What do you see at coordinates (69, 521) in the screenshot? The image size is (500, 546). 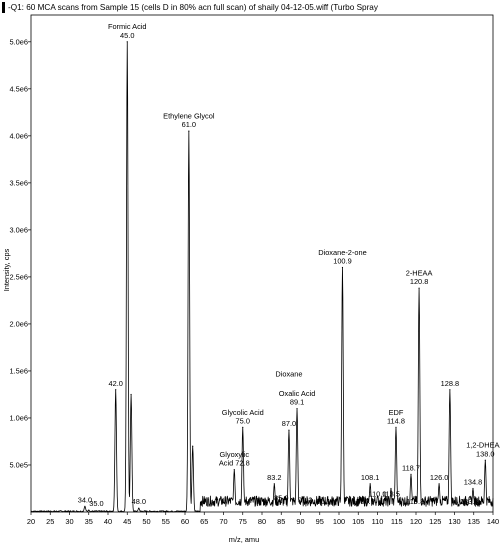 I see `x-tick-label: 30` at bounding box center [69, 521].